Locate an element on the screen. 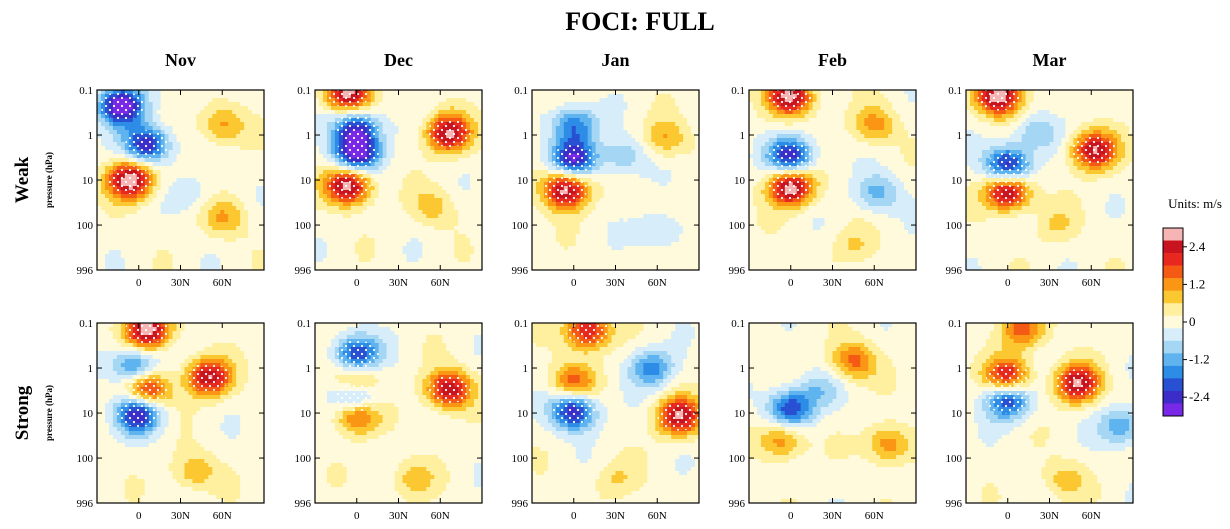 The width and height of the screenshot is (1230, 529). colorbar: Units: m/s 2.4 1.2 0 -1.2 -2.4 is located at coordinates (1192, 306).